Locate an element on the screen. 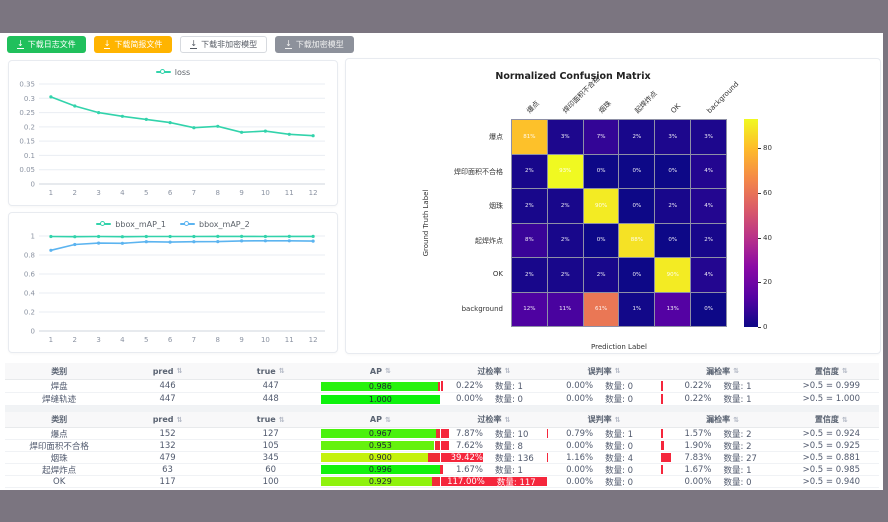  legend-item-loss: loss is located at coordinates (172, 72).